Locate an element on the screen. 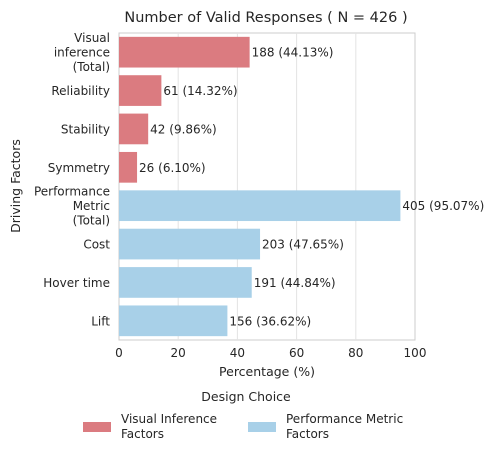  bar-value-label: 156 (36.62%) is located at coordinates (270, 321).